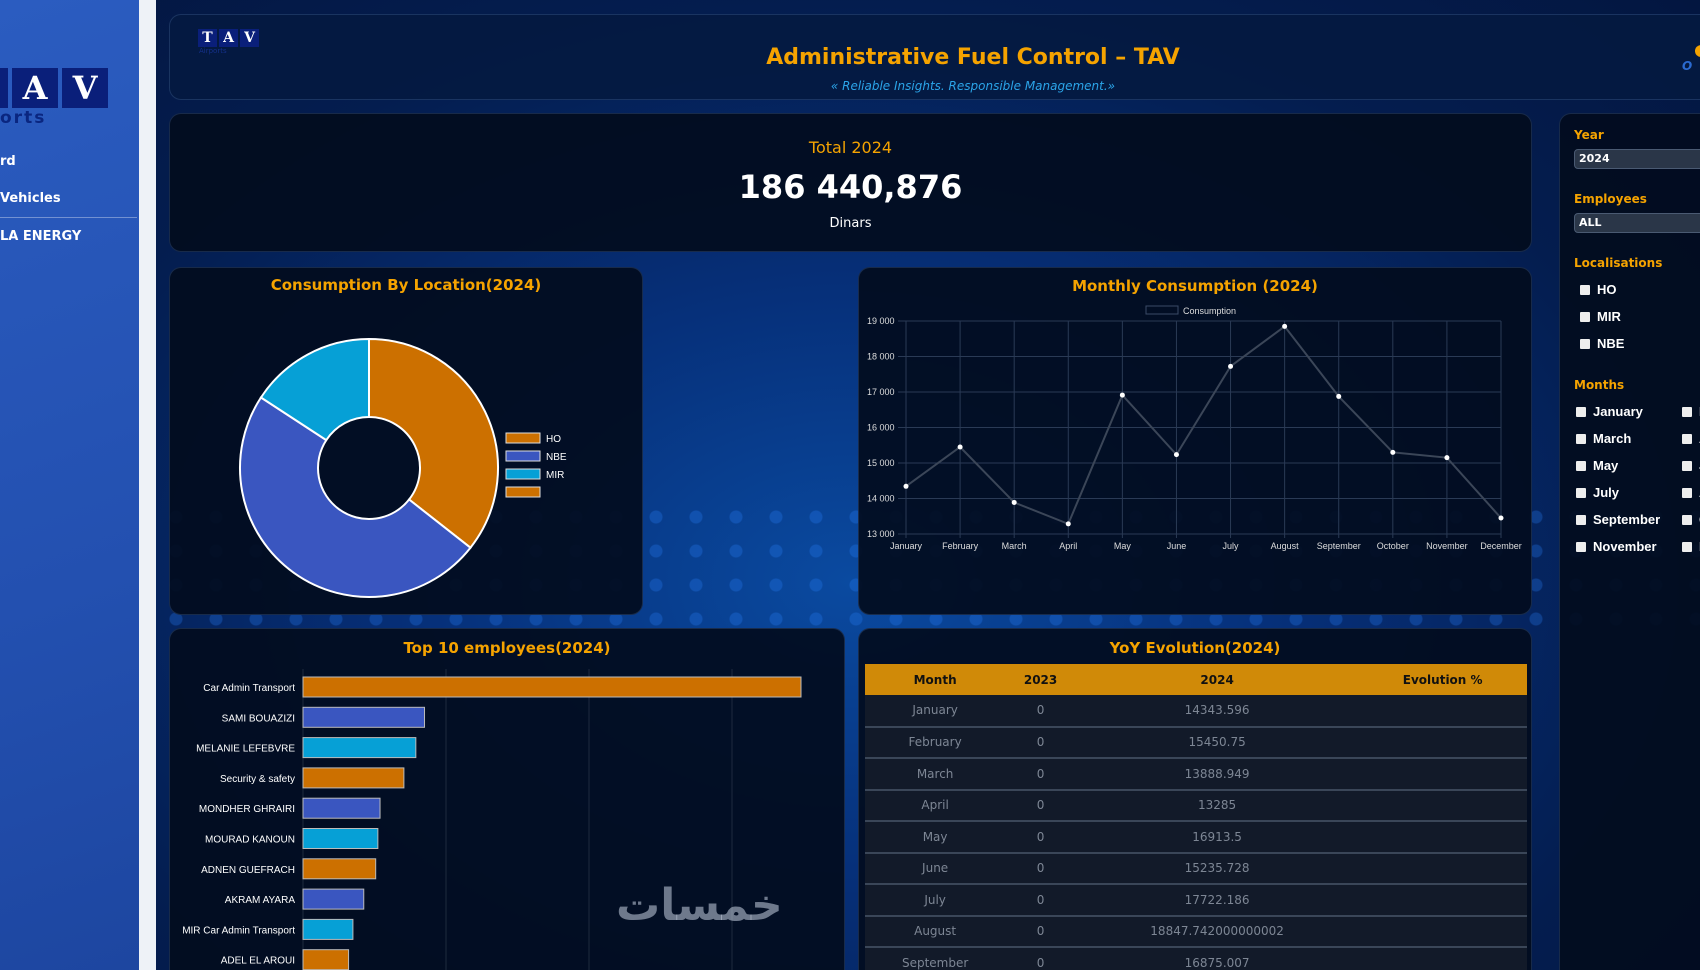  I want to click on month-checkbox: Ju, so click(1691, 465).